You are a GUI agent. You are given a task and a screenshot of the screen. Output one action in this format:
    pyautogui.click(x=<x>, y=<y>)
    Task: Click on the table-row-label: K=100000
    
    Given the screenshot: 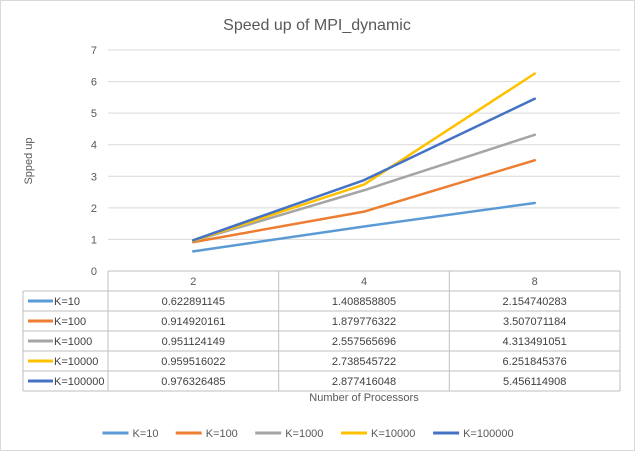 What is the action you would take?
    pyautogui.click(x=79, y=382)
    